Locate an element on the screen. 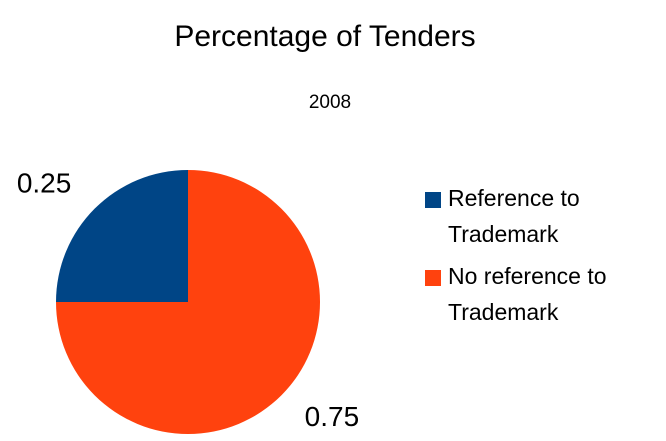 The width and height of the screenshot is (666, 441). pie-slice is located at coordinates (122, 236).